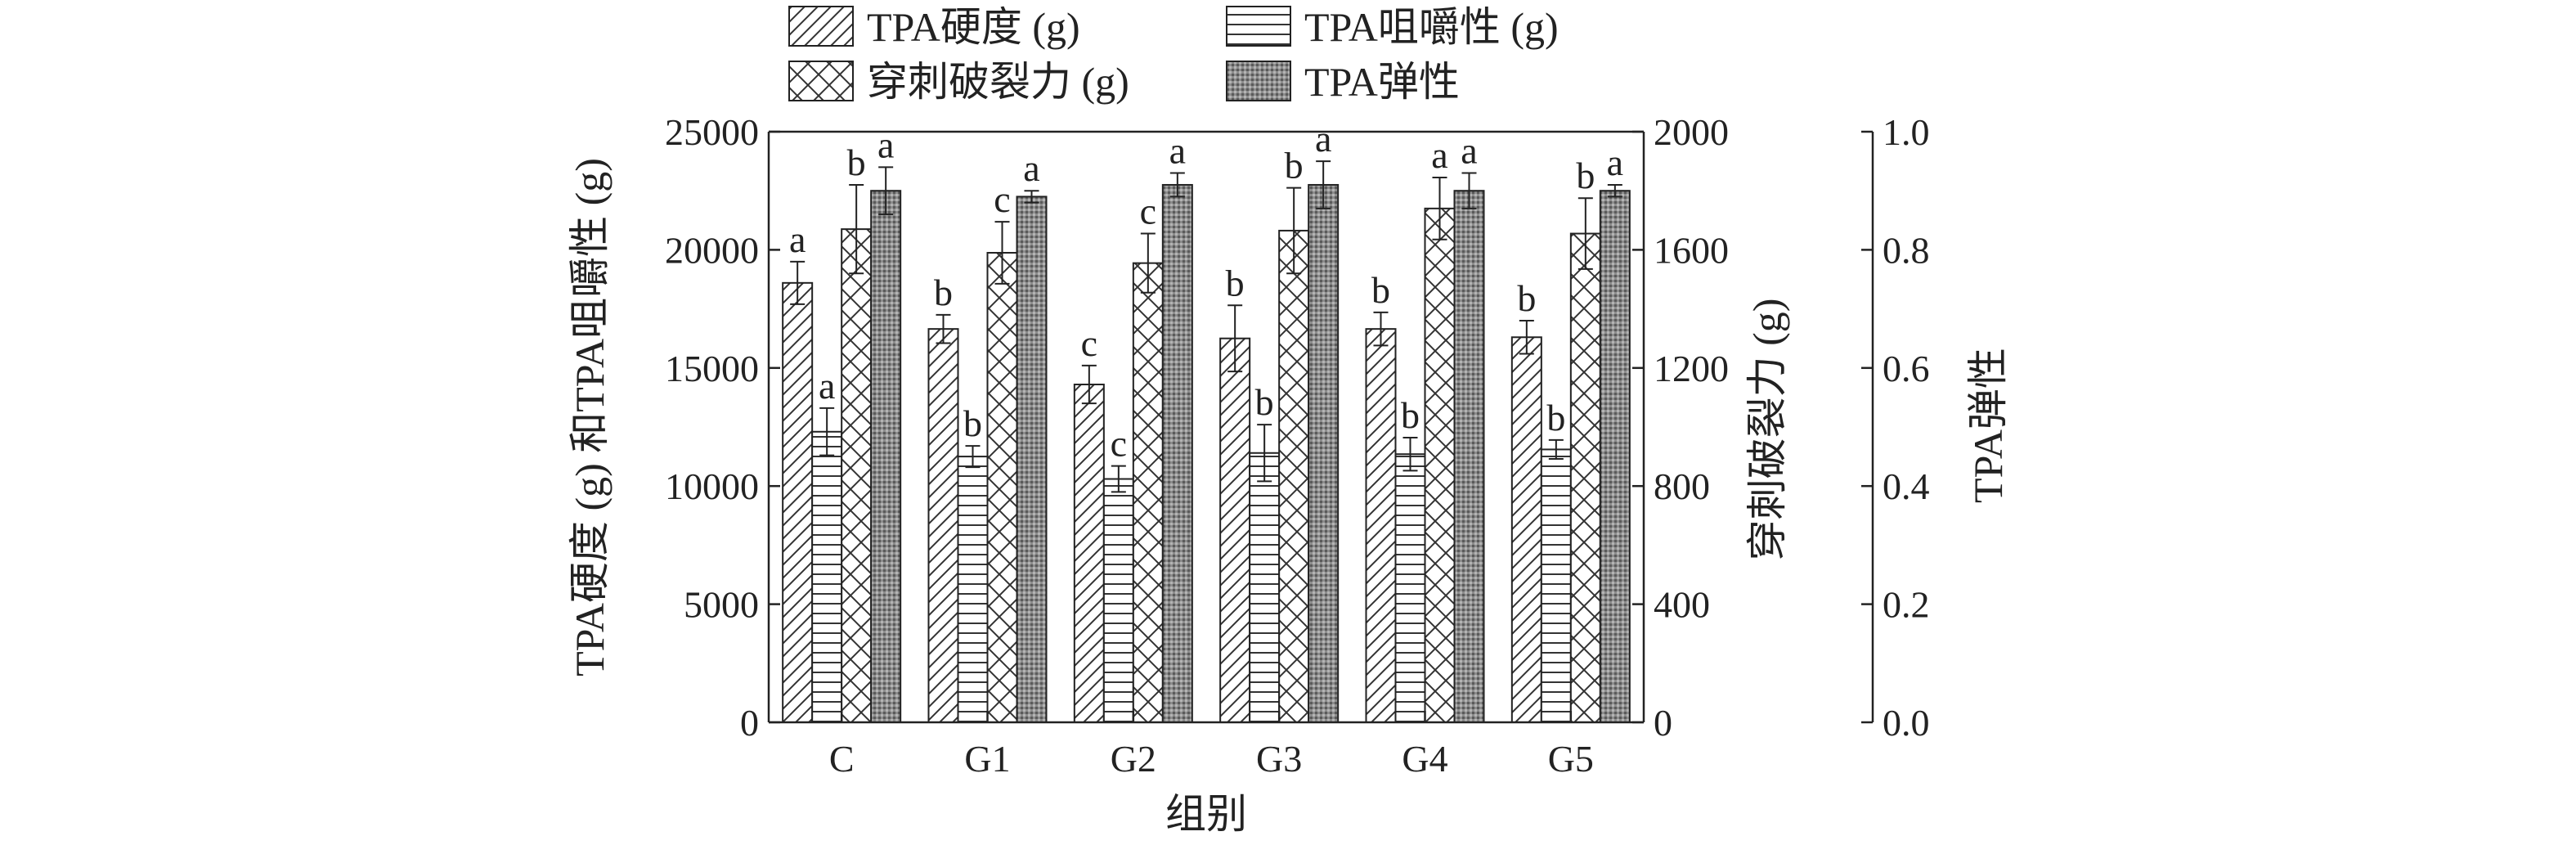 The image size is (2576, 845). Describe the element at coordinates (590, 417) in the screenshot. I see `y-axis-label: TPA硬度 (g) 和TPA咀嚼性 (g)` at that location.